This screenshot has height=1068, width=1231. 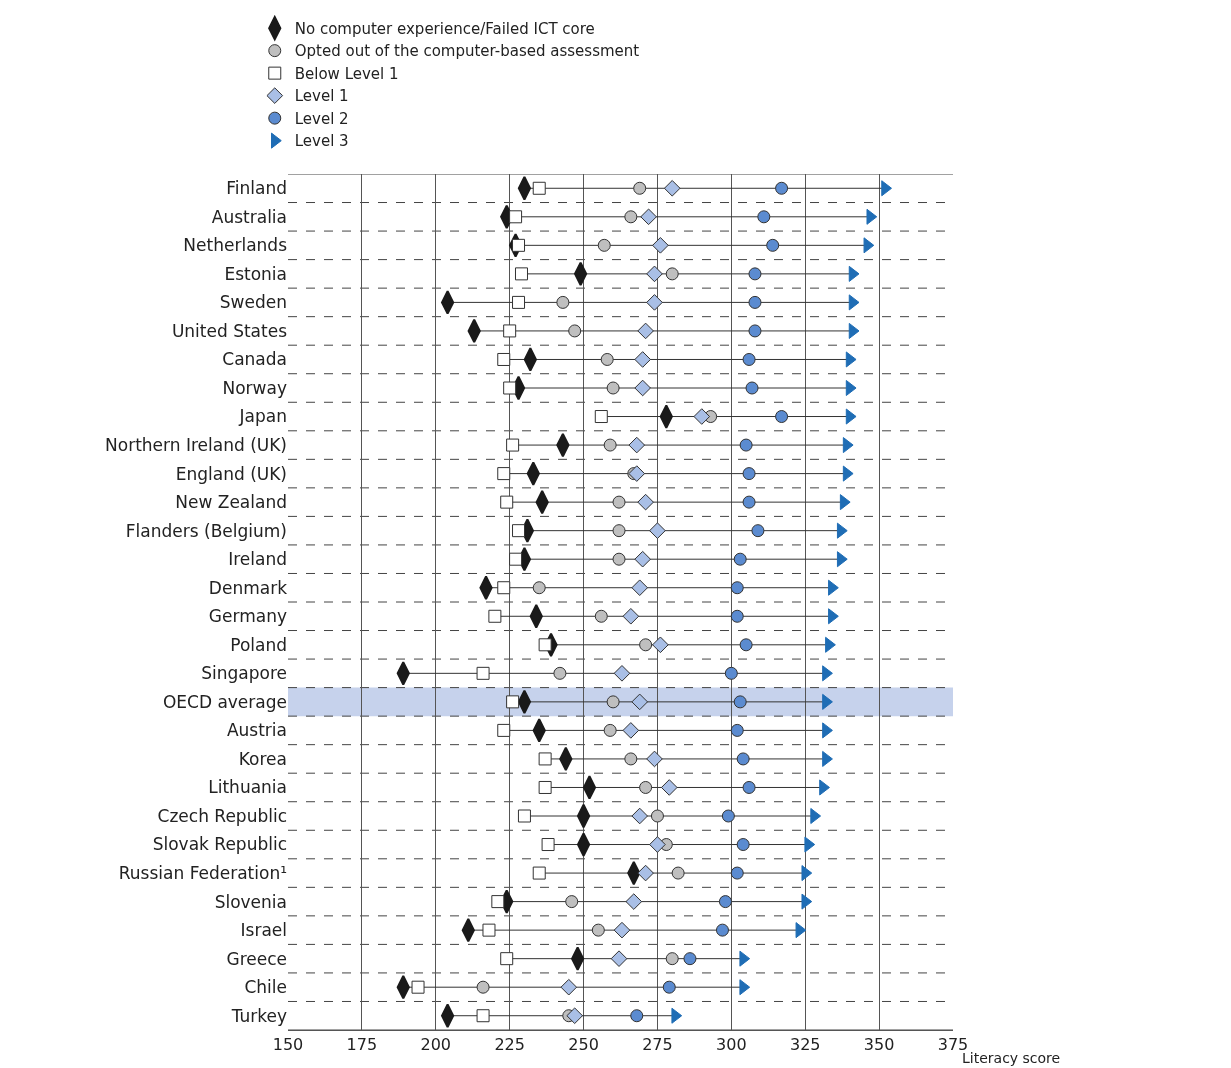 I want to click on legend-label: Opted out of the computer-based assessment, so click(x=467, y=51).